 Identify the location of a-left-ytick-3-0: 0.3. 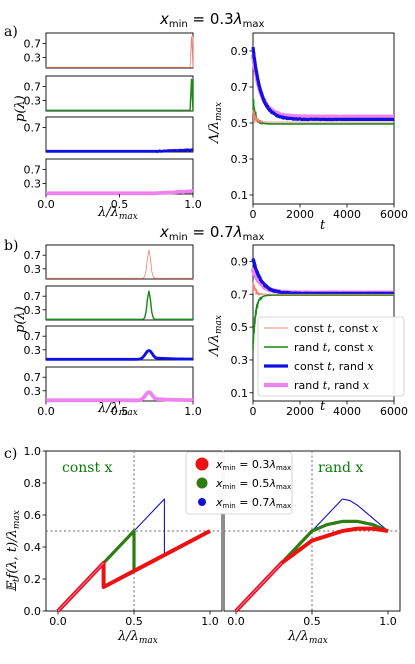
(33, 184).